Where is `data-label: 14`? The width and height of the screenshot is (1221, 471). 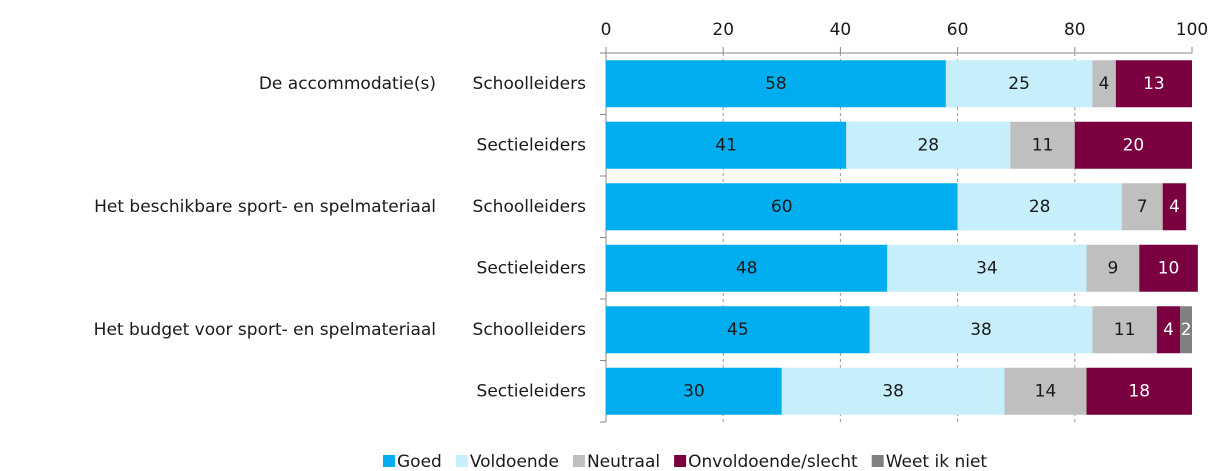
data-label: 14 is located at coordinates (1046, 391).